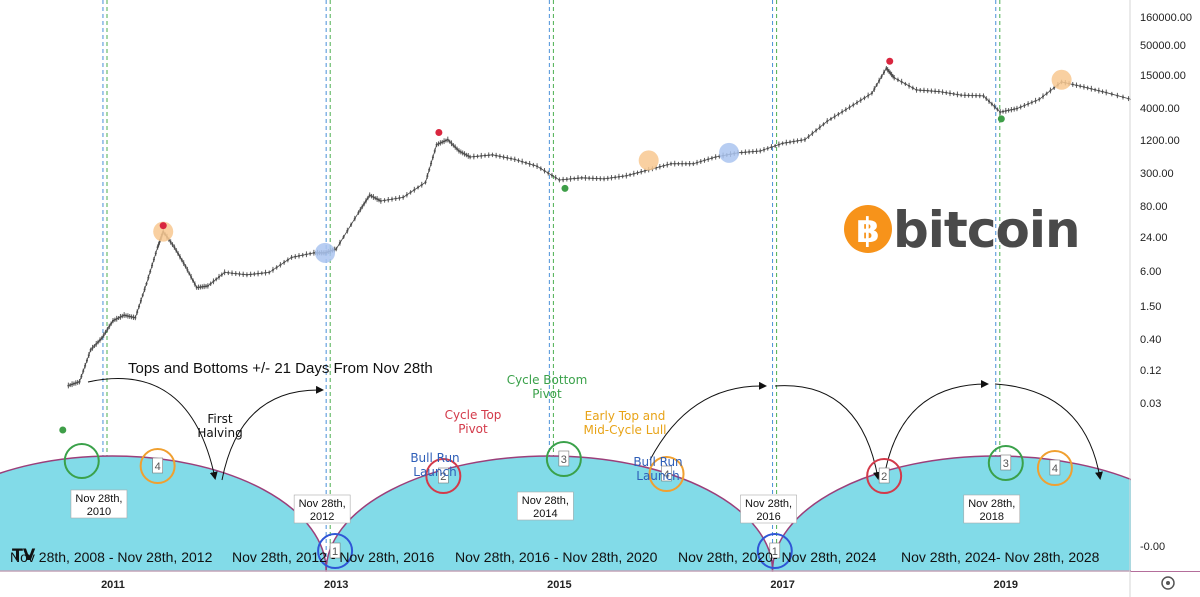 The height and width of the screenshot is (597, 1200). I want to click on date-box-4: Nov 28th,2018, so click(992, 509).